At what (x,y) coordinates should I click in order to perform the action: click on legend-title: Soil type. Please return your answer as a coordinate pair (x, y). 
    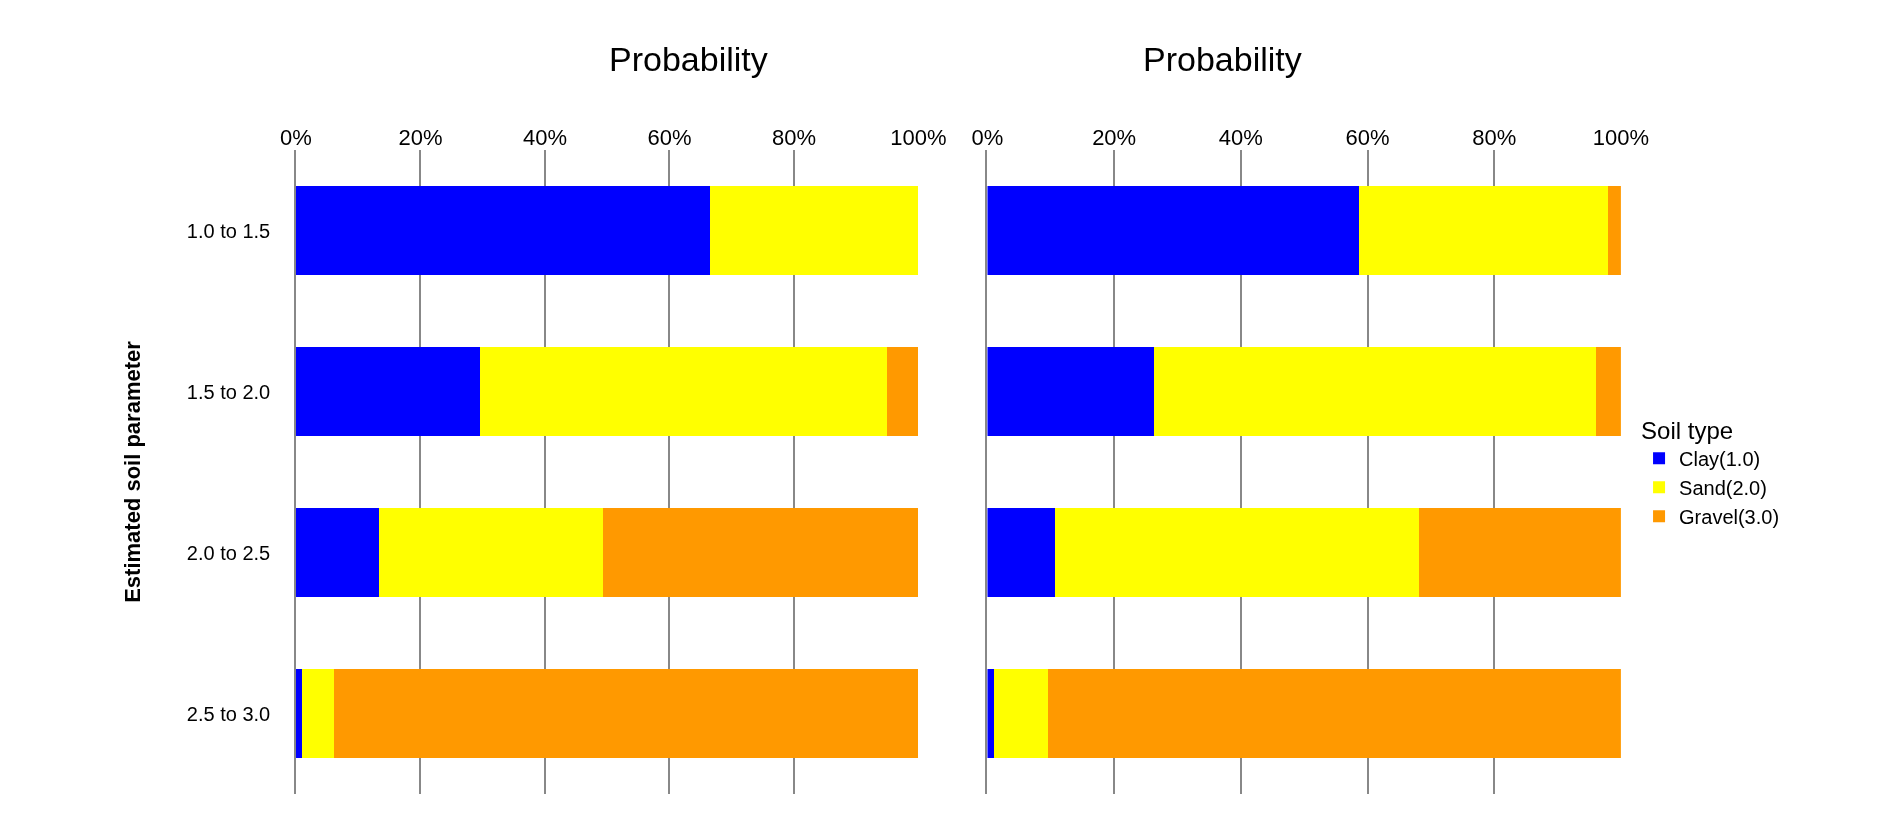
    Looking at the image, I should click on (1687, 430).